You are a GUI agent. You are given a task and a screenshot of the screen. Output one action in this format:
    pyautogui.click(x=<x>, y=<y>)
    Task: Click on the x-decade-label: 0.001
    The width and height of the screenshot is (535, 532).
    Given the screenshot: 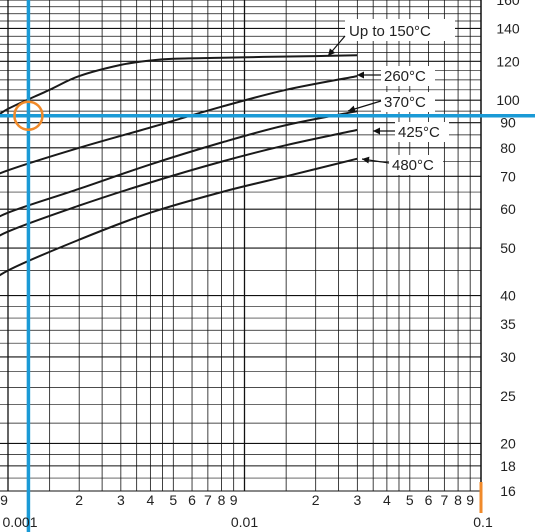 What is the action you would take?
    pyautogui.click(x=19, y=522)
    